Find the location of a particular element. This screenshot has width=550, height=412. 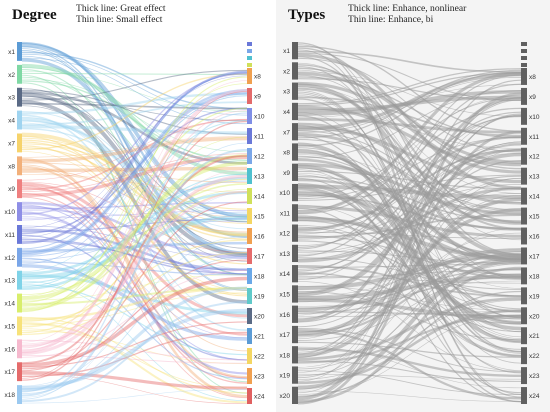

left-node-label: x16 is located at coordinates (285, 315).